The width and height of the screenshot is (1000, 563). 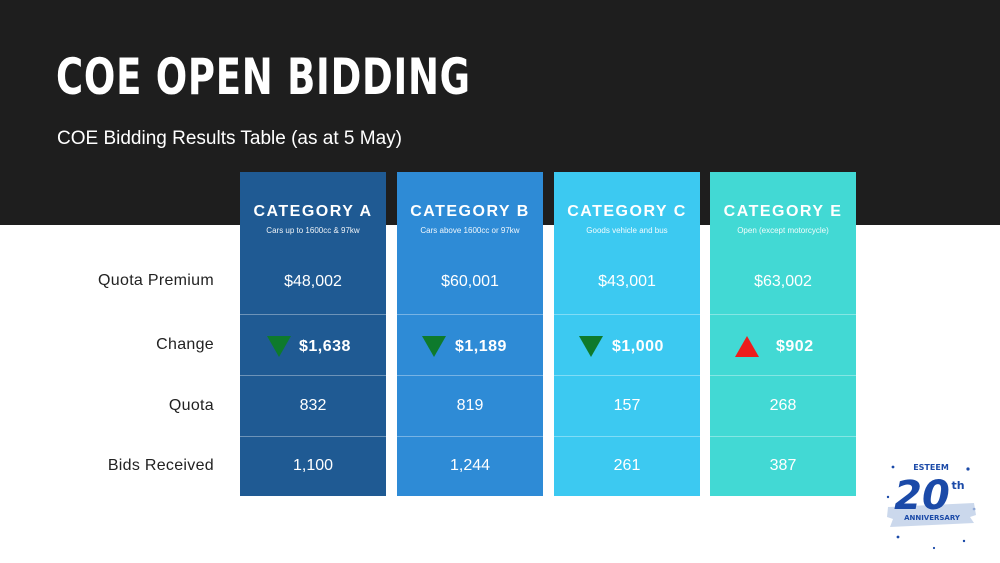 What do you see at coordinates (638, 346) in the screenshot?
I see `category-c-change-value: $1,000` at bounding box center [638, 346].